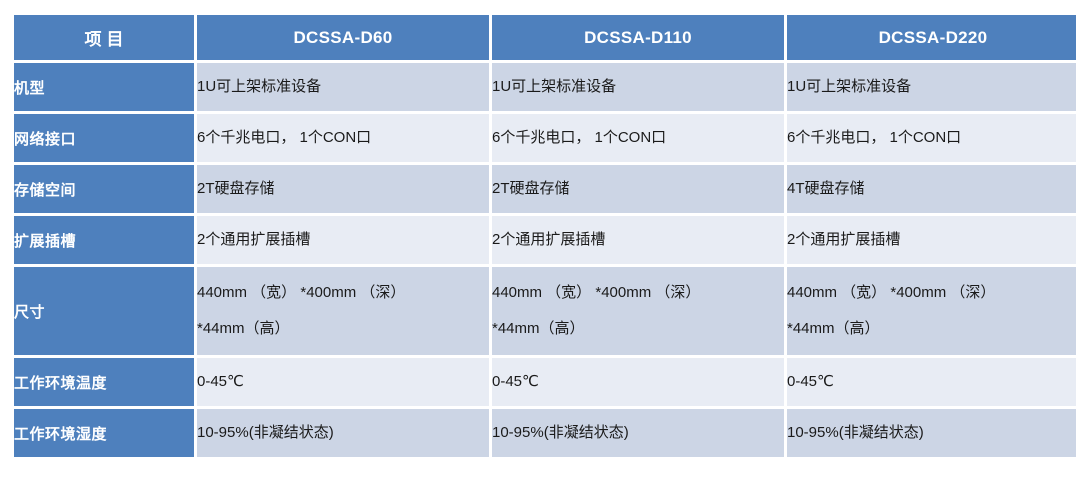 This screenshot has width=1076, height=478. I want to click on table-header-row: 项目 DCSSA-D60 DCSSA-D110 DCSSA-D220, so click(545, 37).